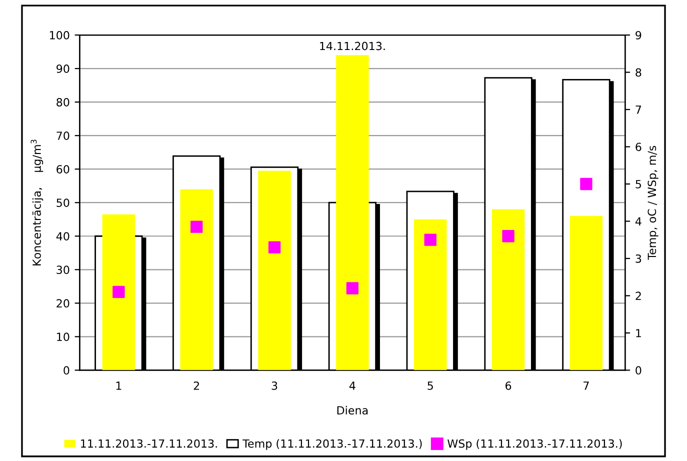  Describe the element at coordinates (149, 443) in the screenshot. I see `legend-label: 11.11.2013.-17.11.2013.` at that location.